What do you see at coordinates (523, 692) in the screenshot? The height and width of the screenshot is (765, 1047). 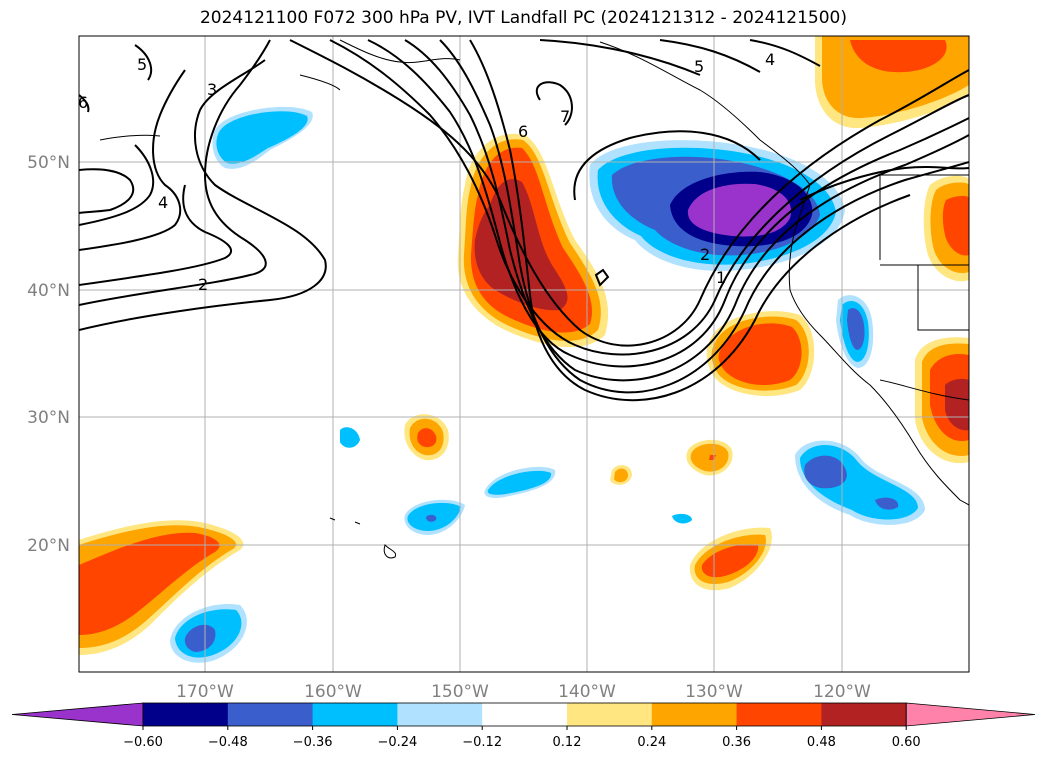 I see `longitude-labels: 170°W 160°W 150°W 140°W 130°W 120°W` at bounding box center [523, 692].